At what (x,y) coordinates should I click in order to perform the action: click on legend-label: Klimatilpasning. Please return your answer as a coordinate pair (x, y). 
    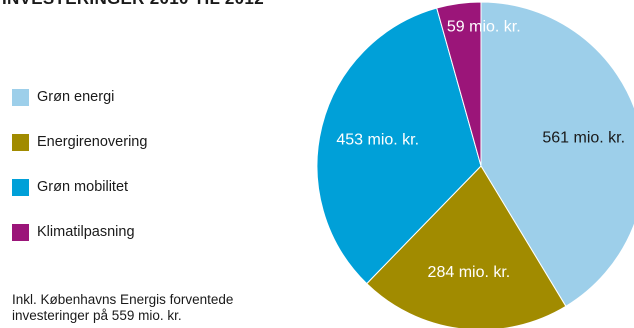
    Looking at the image, I should click on (86, 232).